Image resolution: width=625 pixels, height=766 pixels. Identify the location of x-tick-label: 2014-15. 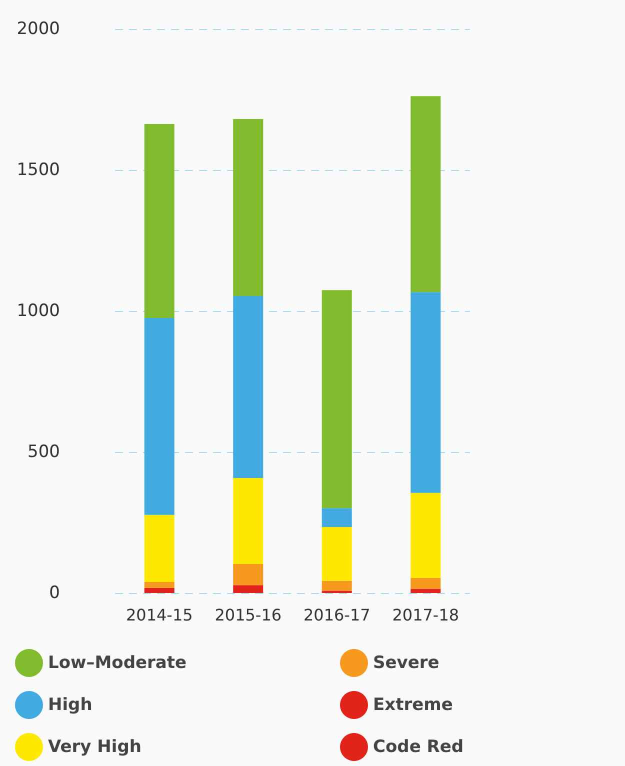
(159, 615).